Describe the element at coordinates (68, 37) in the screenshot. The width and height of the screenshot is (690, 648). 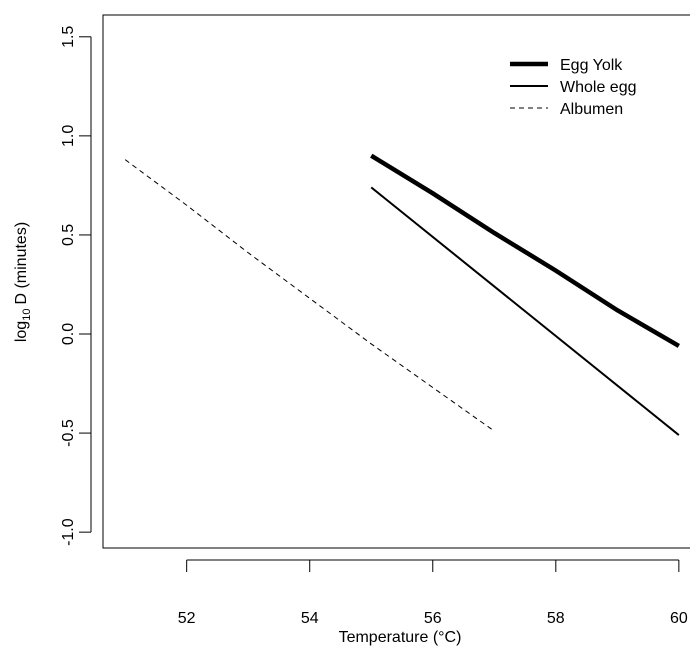
I see `y-tick-label: 1.5` at that location.